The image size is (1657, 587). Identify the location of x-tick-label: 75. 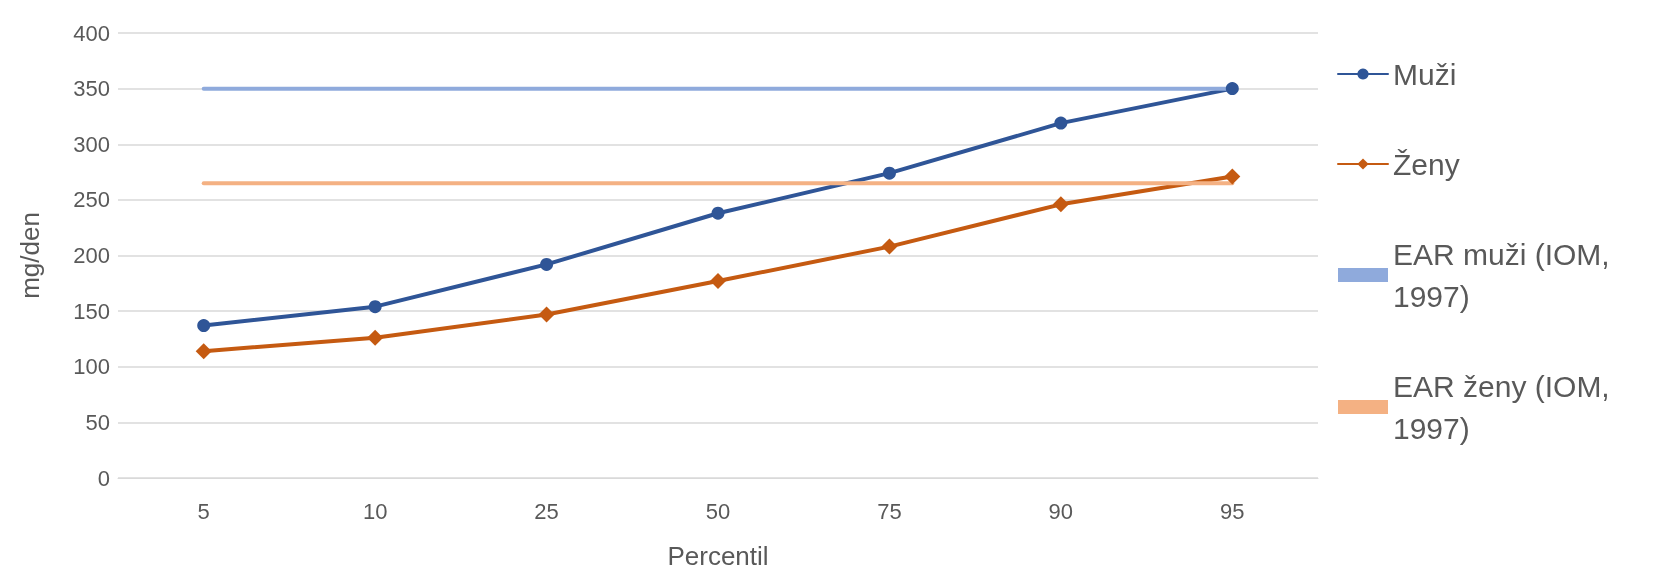
(889, 511).